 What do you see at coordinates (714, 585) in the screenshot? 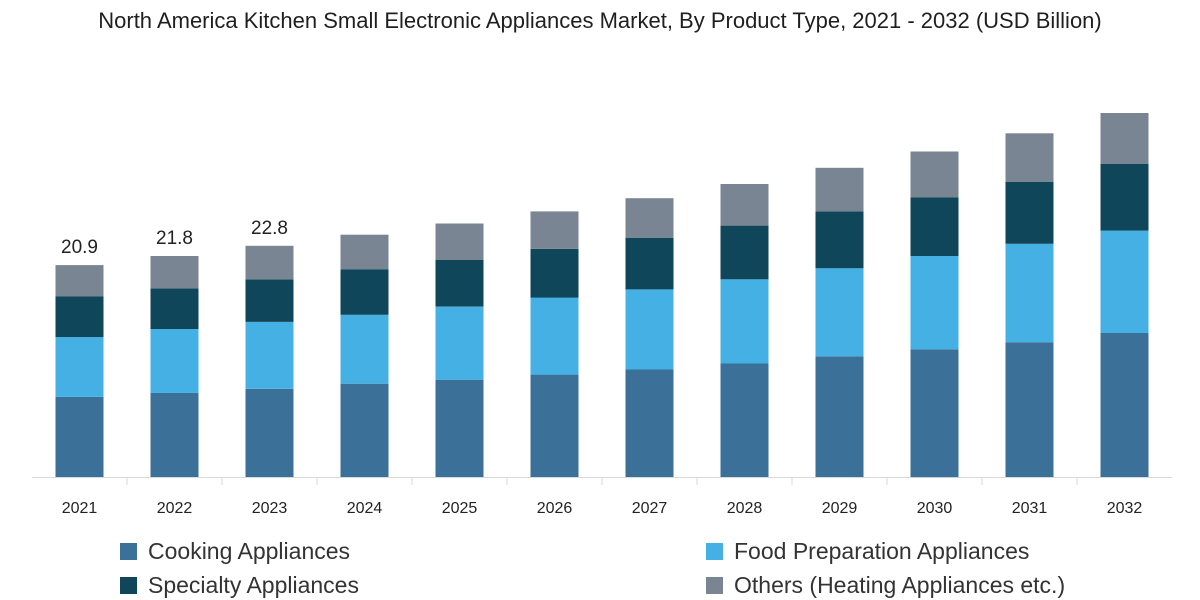
I see `legend-swatch-others` at bounding box center [714, 585].